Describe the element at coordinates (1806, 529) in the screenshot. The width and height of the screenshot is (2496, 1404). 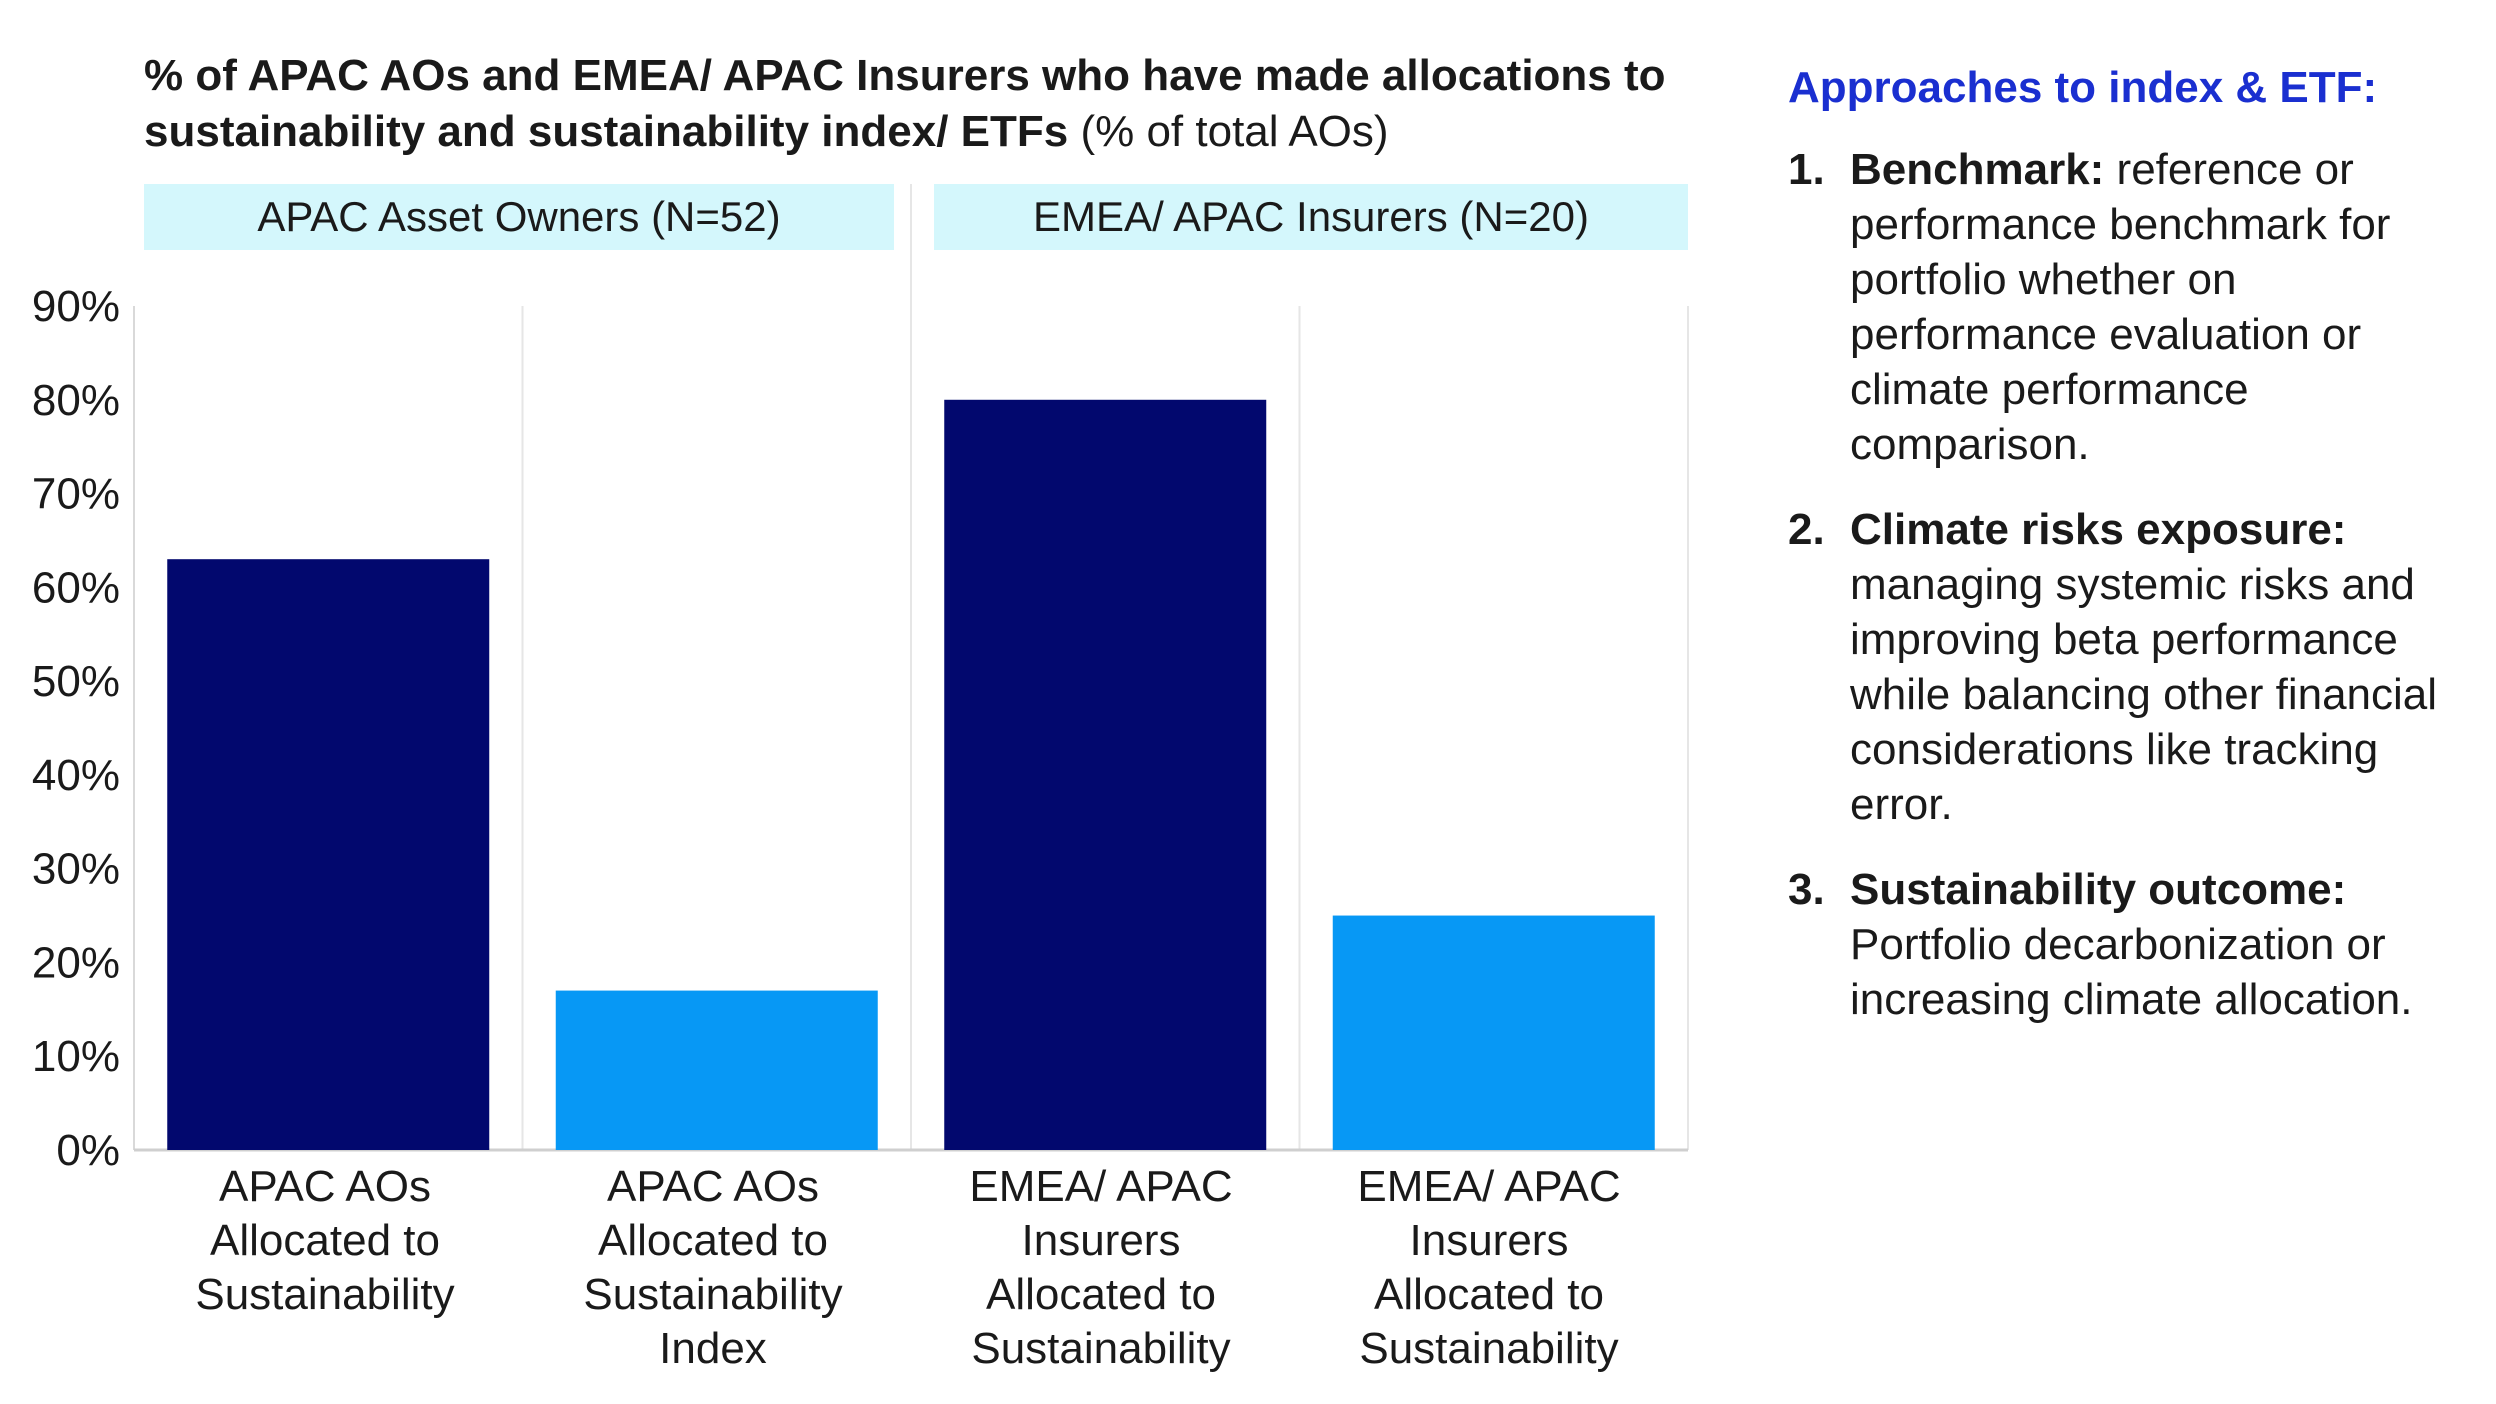
I see `approach-number: 2.` at that location.